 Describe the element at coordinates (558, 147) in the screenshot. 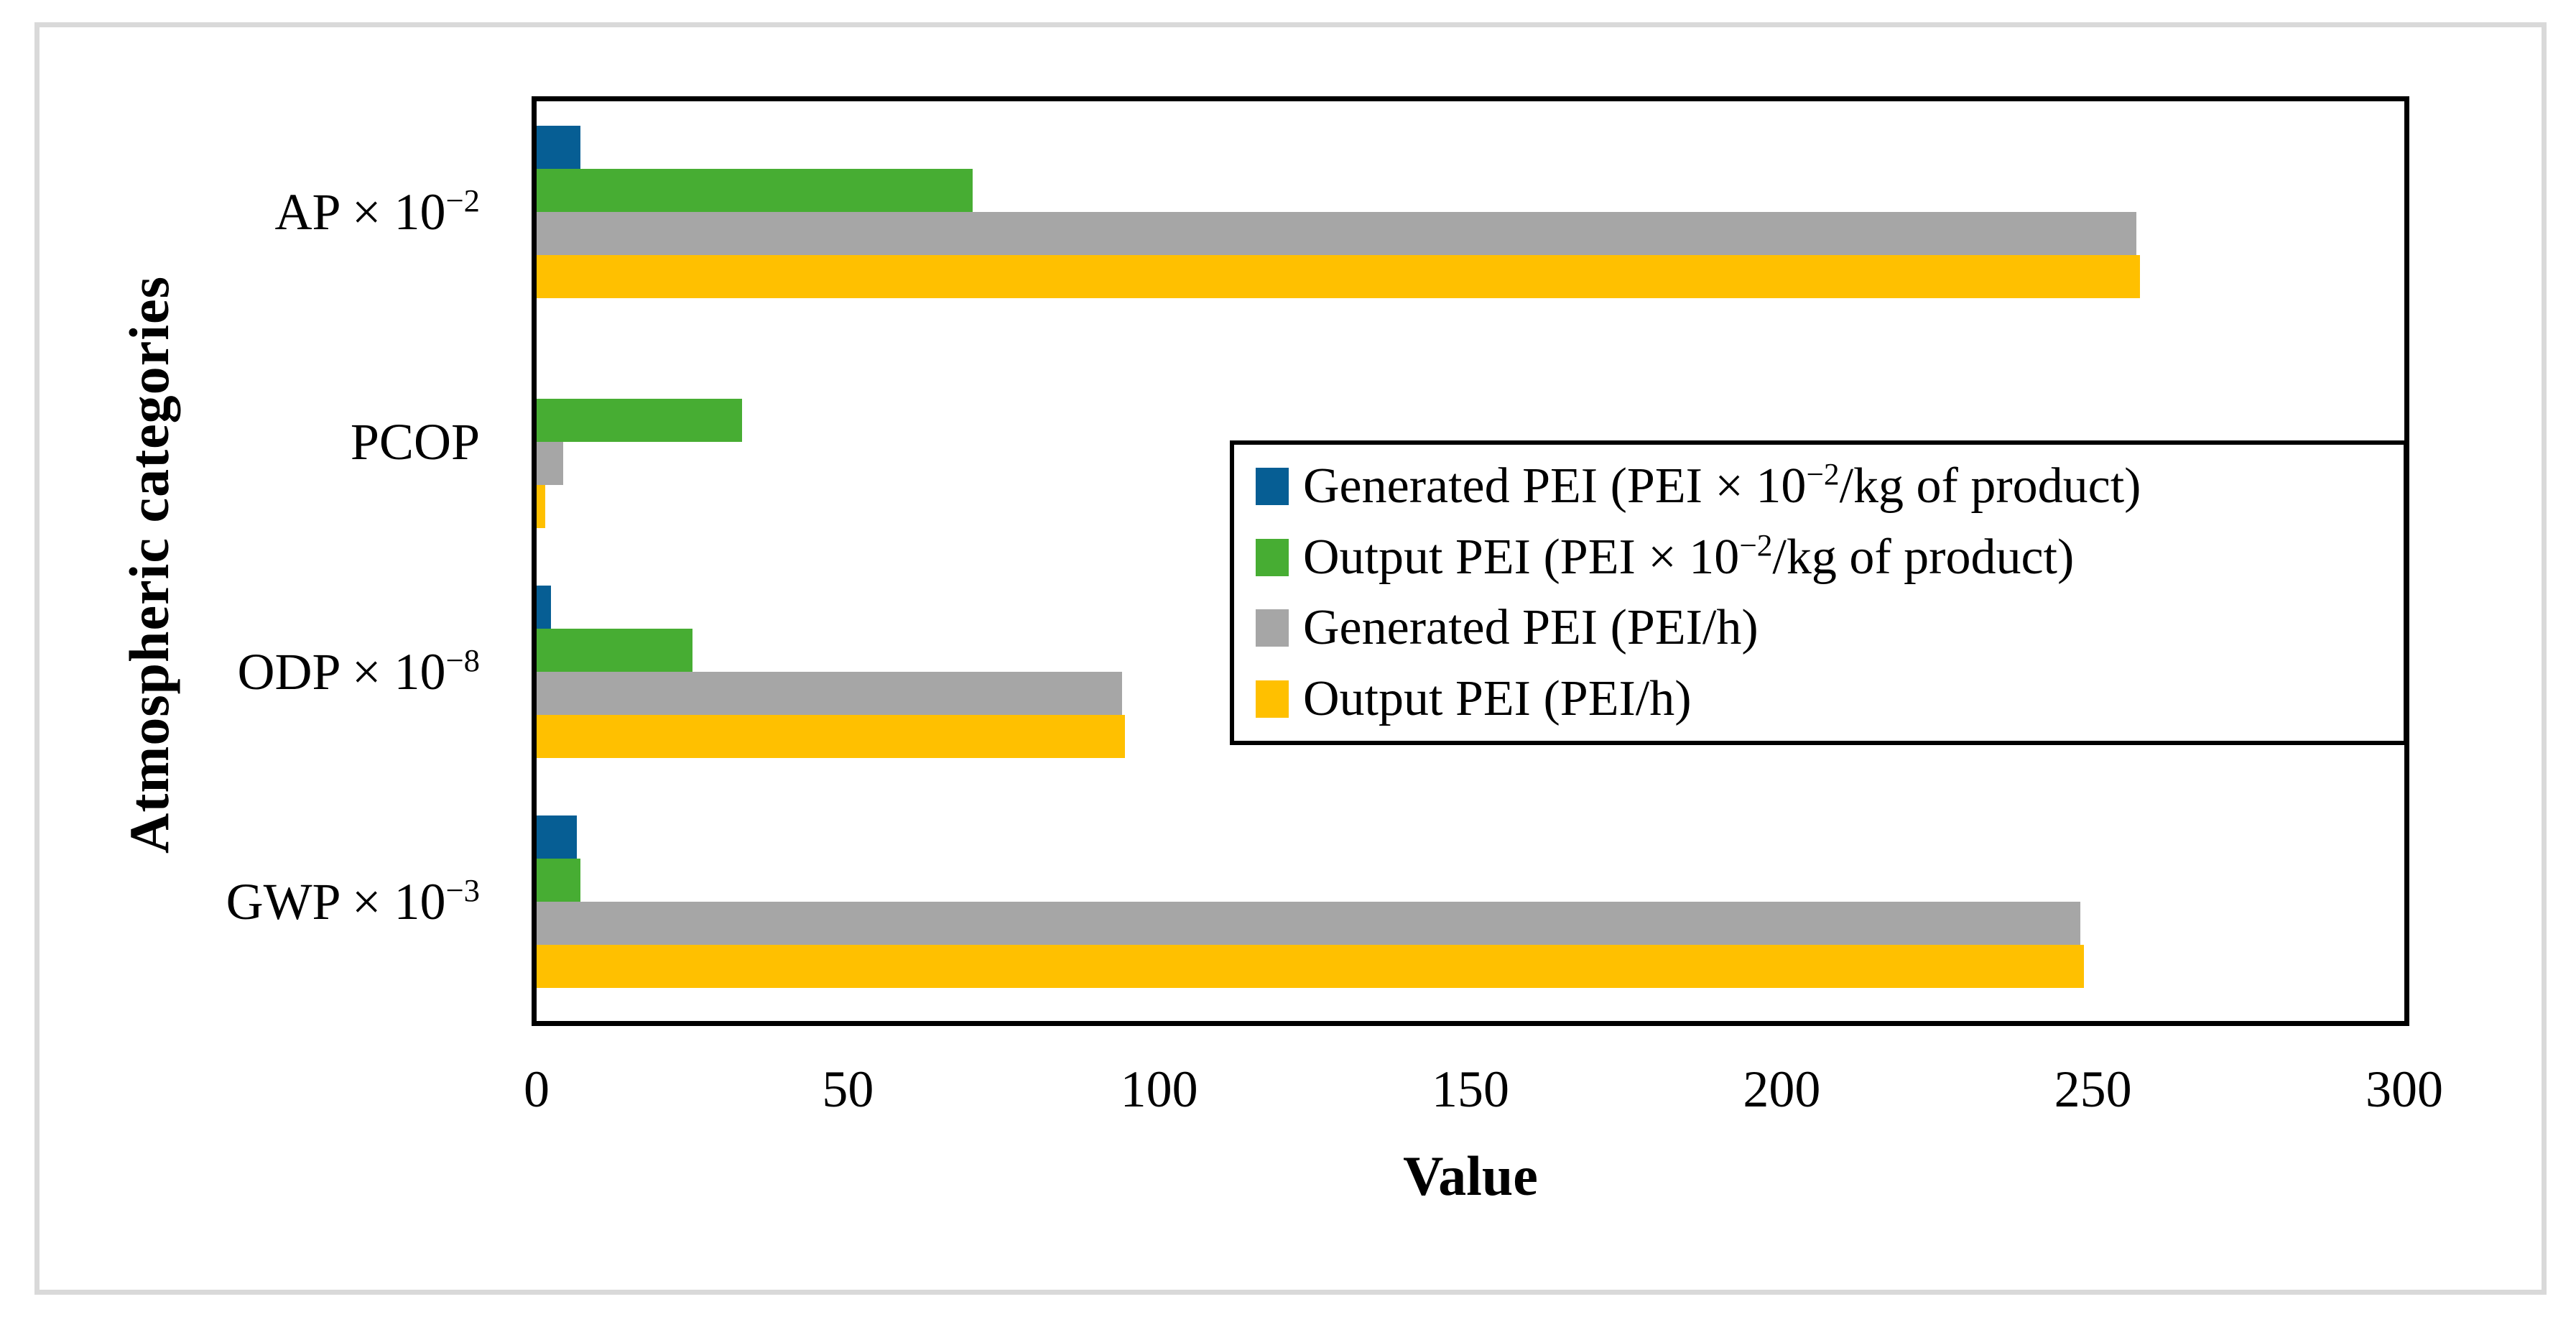

I see `bar-ap-generated-pei-per-kg` at that location.